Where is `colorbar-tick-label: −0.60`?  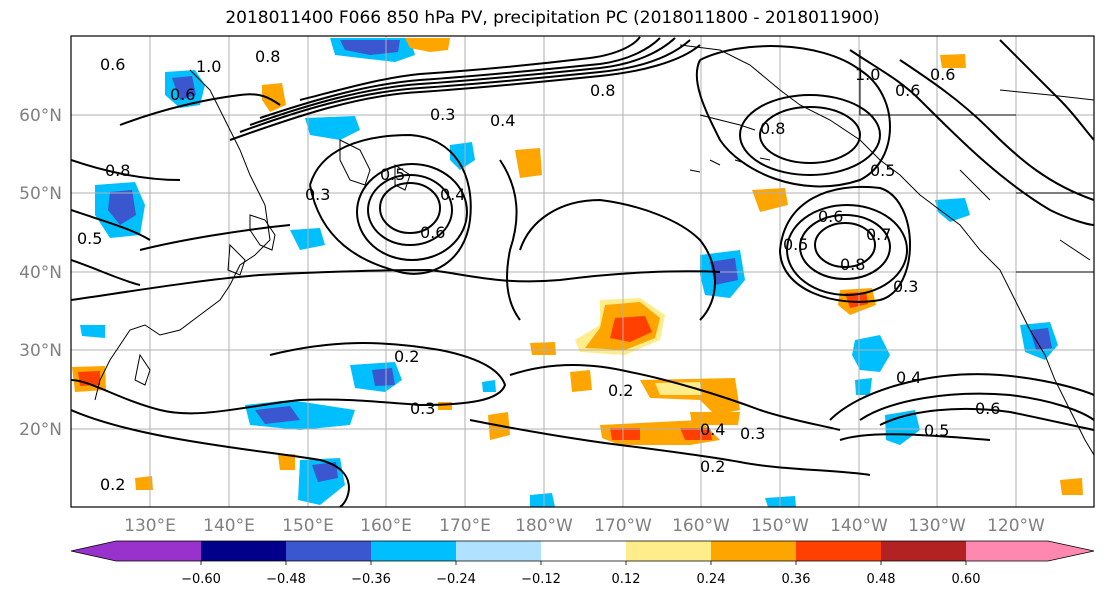 colorbar-tick-label: −0.60 is located at coordinates (201, 579).